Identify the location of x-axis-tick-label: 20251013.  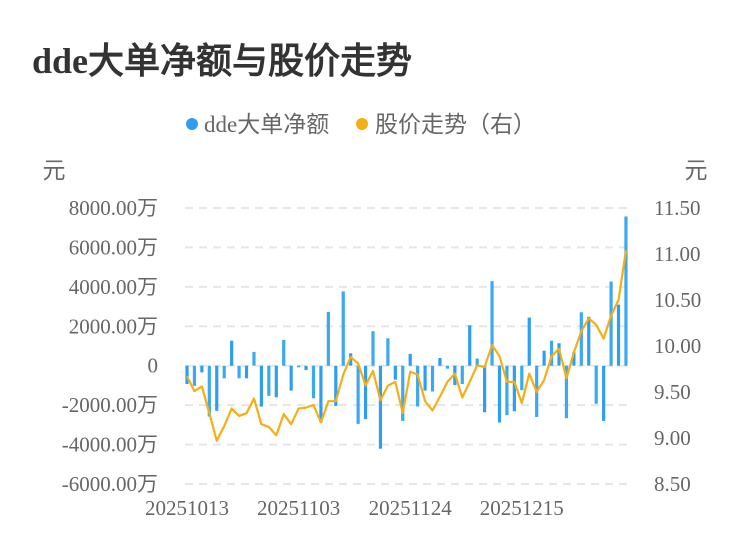
(187, 508).